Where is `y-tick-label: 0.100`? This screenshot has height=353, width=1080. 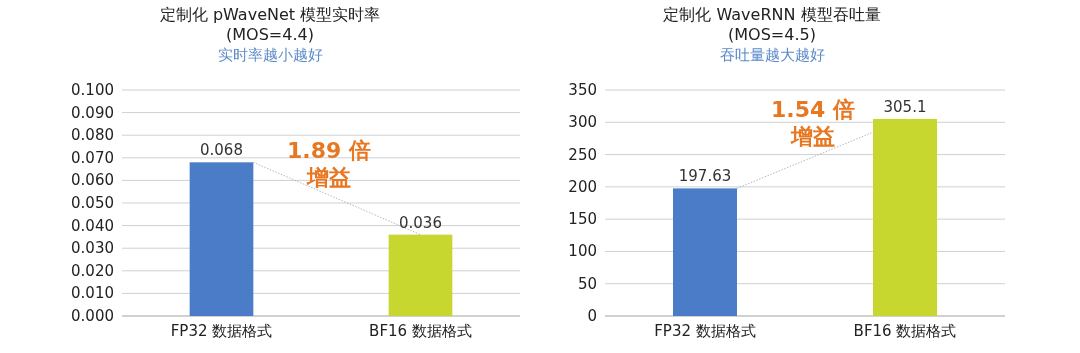
y-tick-label: 0.100 is located at coordinates (92, 90).